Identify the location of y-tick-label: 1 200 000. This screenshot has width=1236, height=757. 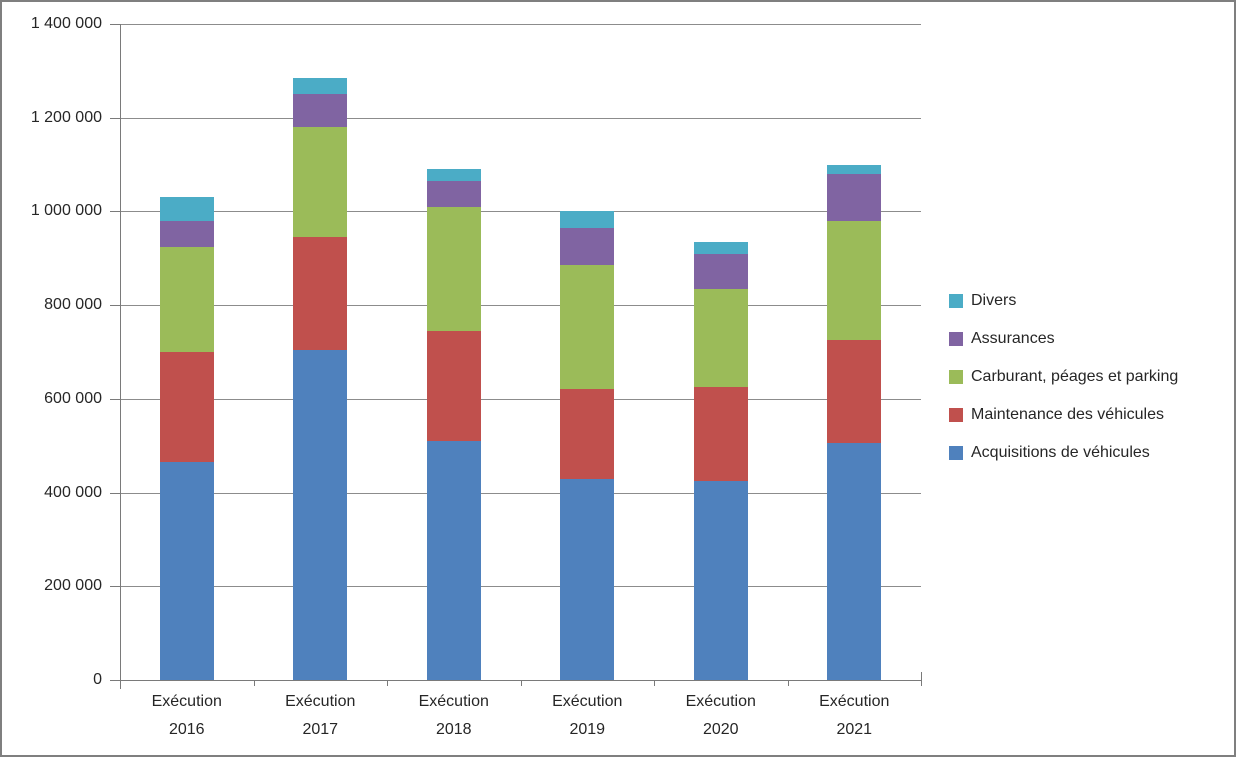
(66, 117).